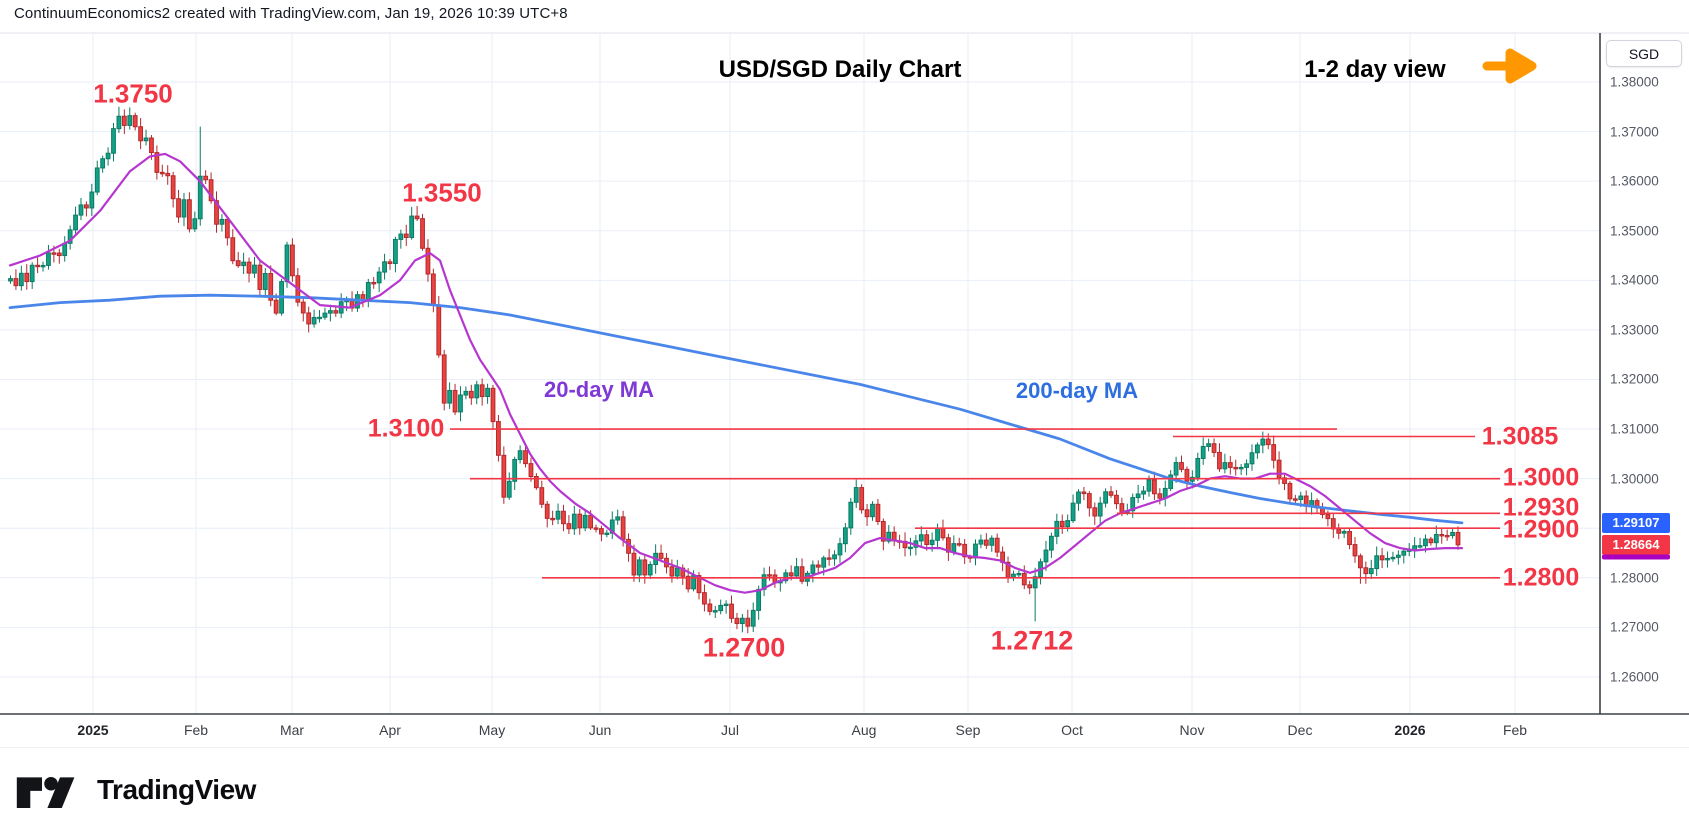  I want to click on price-scale-label: 1.33000, so click(1634, 330).